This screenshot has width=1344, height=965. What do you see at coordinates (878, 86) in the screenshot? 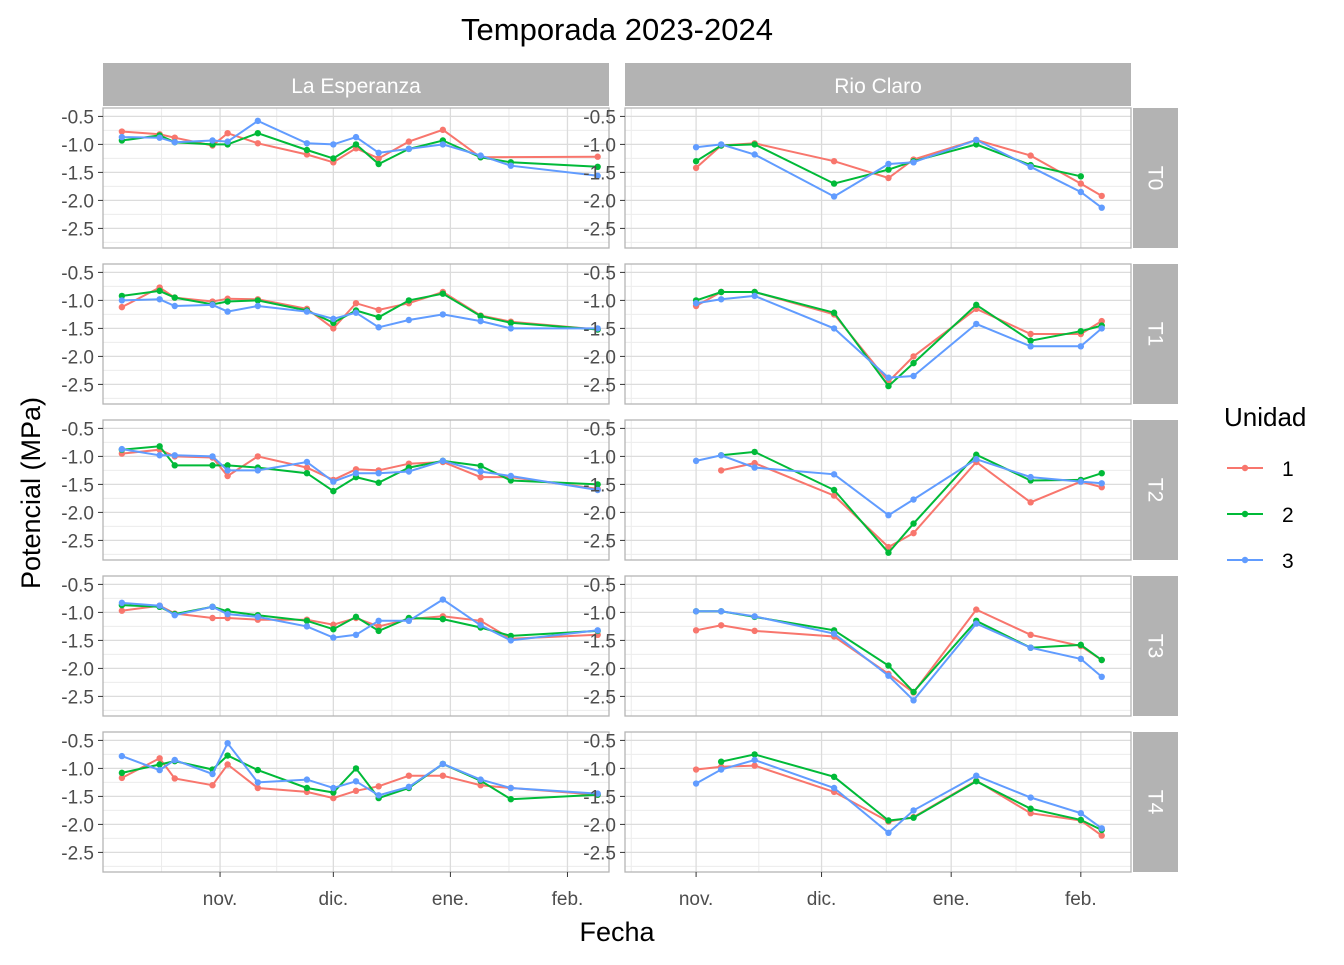
I see `facet-strip-label: Rio Claro` at bounding box center [878, 86].